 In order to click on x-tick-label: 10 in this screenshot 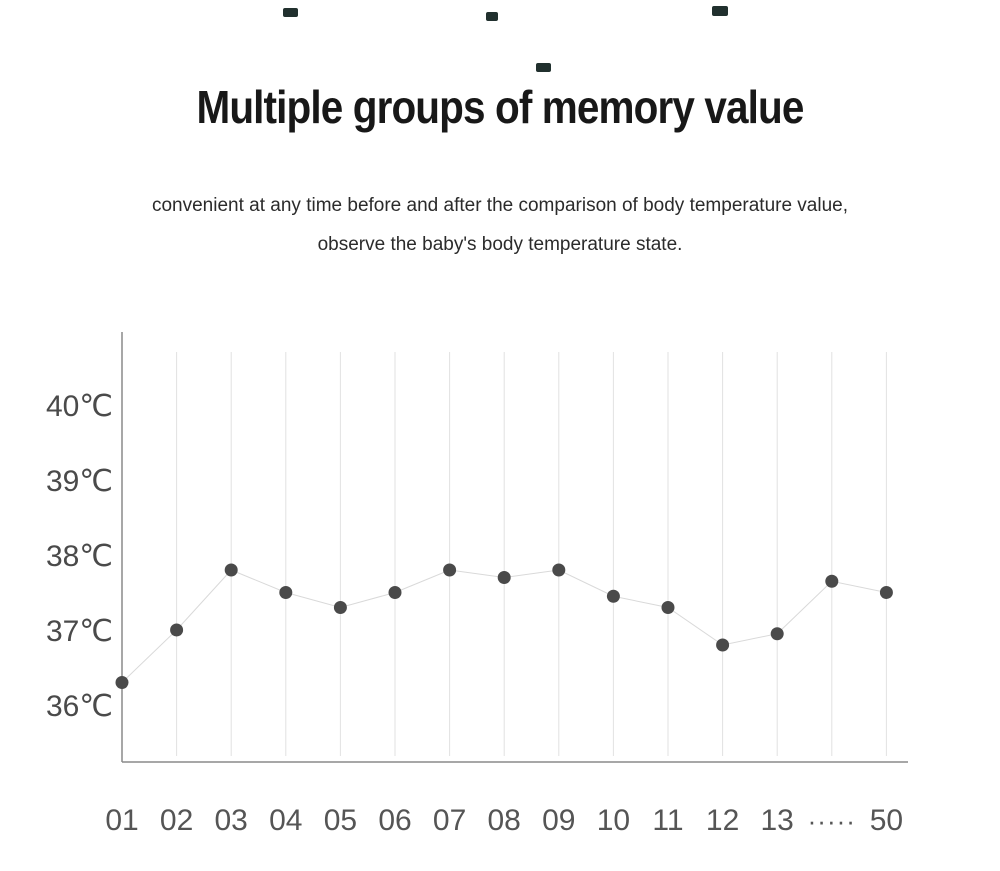, I will do `click(613, 820)`.